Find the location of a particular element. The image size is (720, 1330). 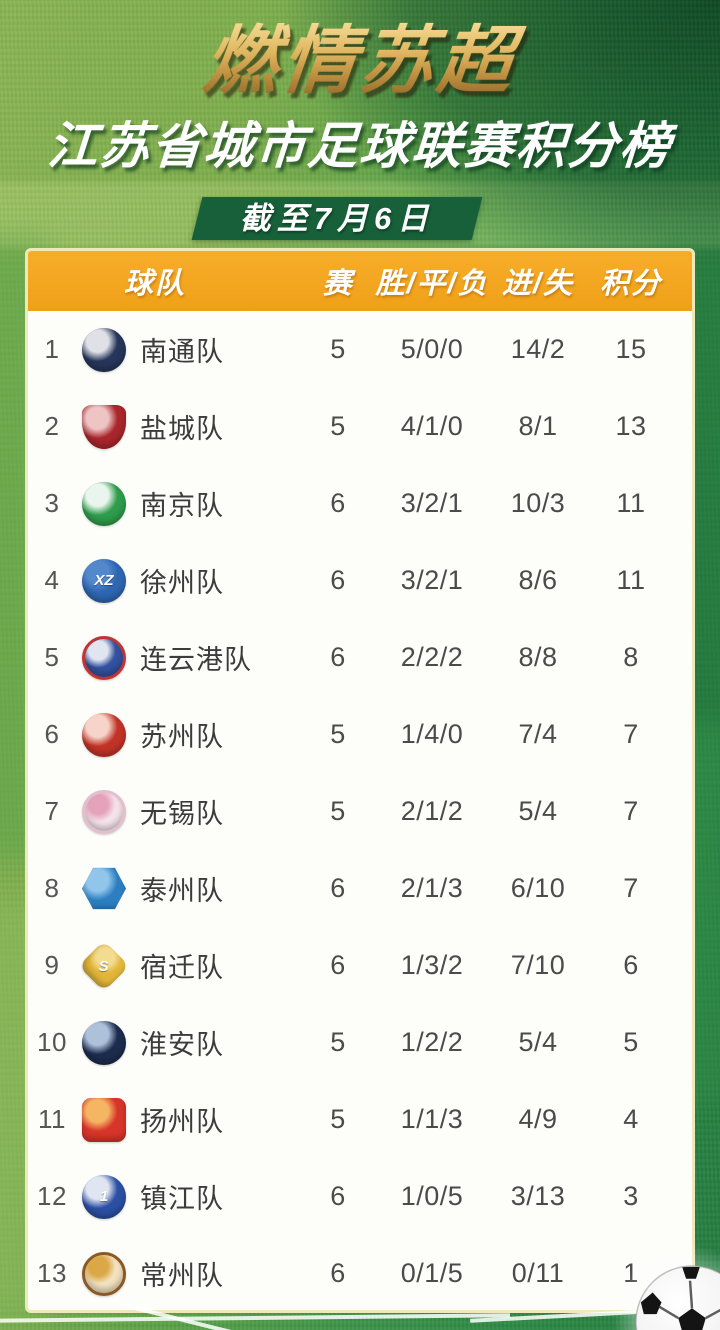

goals-cell: 3/13 is located at coordinates (538, 1196).